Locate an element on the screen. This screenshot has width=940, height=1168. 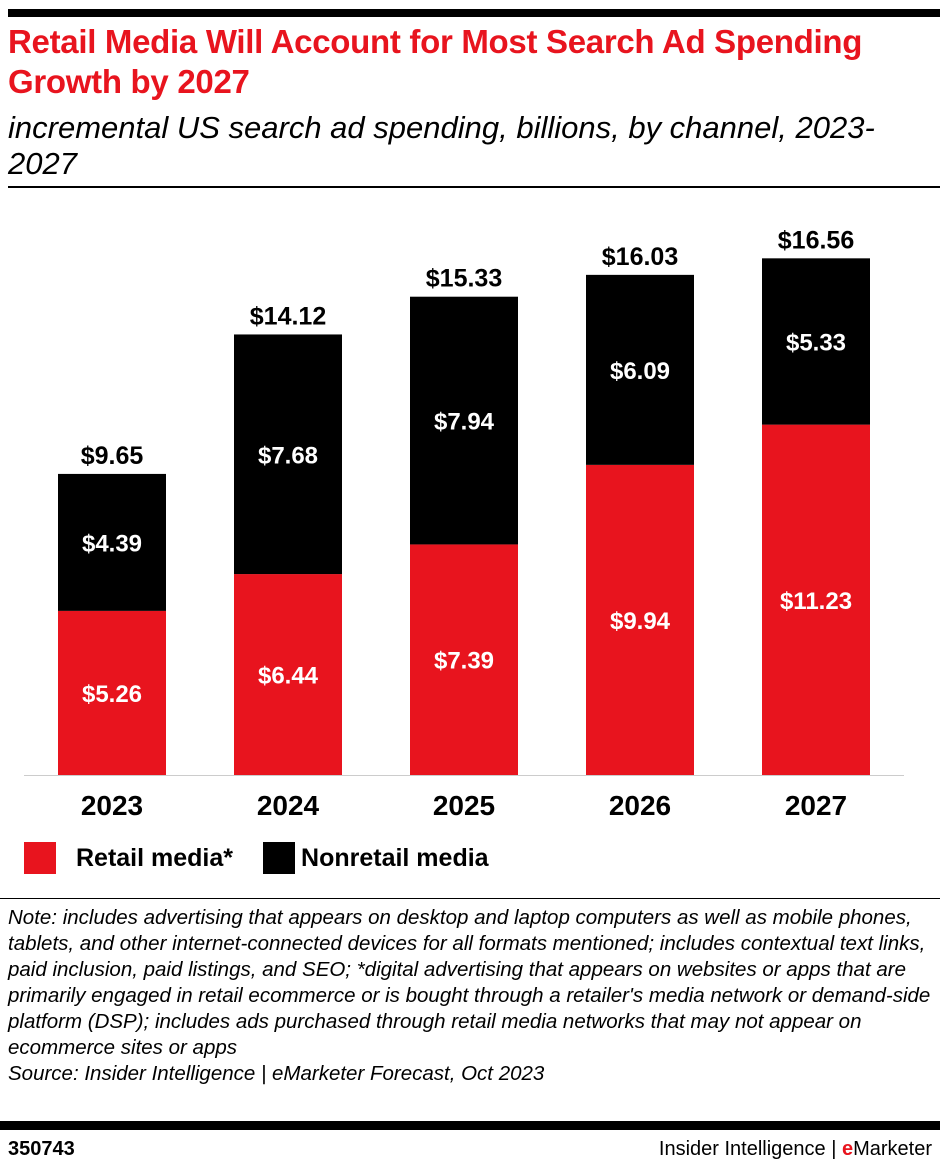
bar-retail-2023 is located at coordinates (112, 692).